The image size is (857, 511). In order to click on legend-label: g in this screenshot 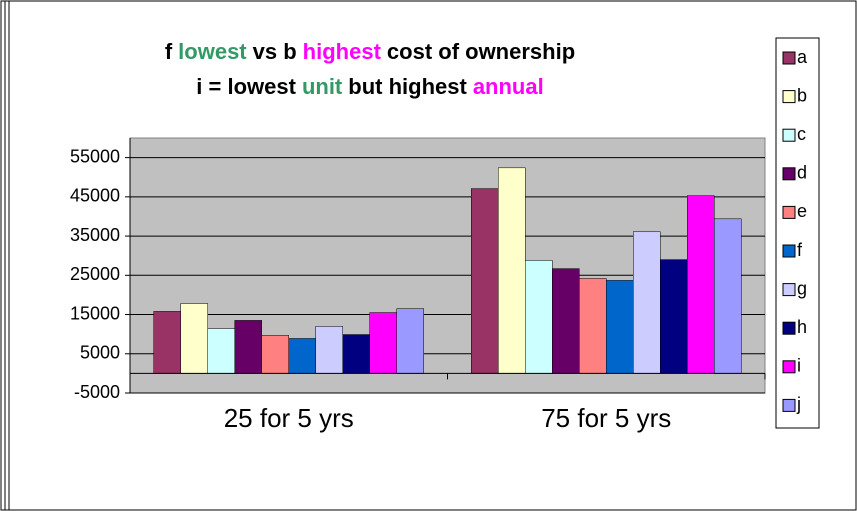, I will do `click(802, 288)`.